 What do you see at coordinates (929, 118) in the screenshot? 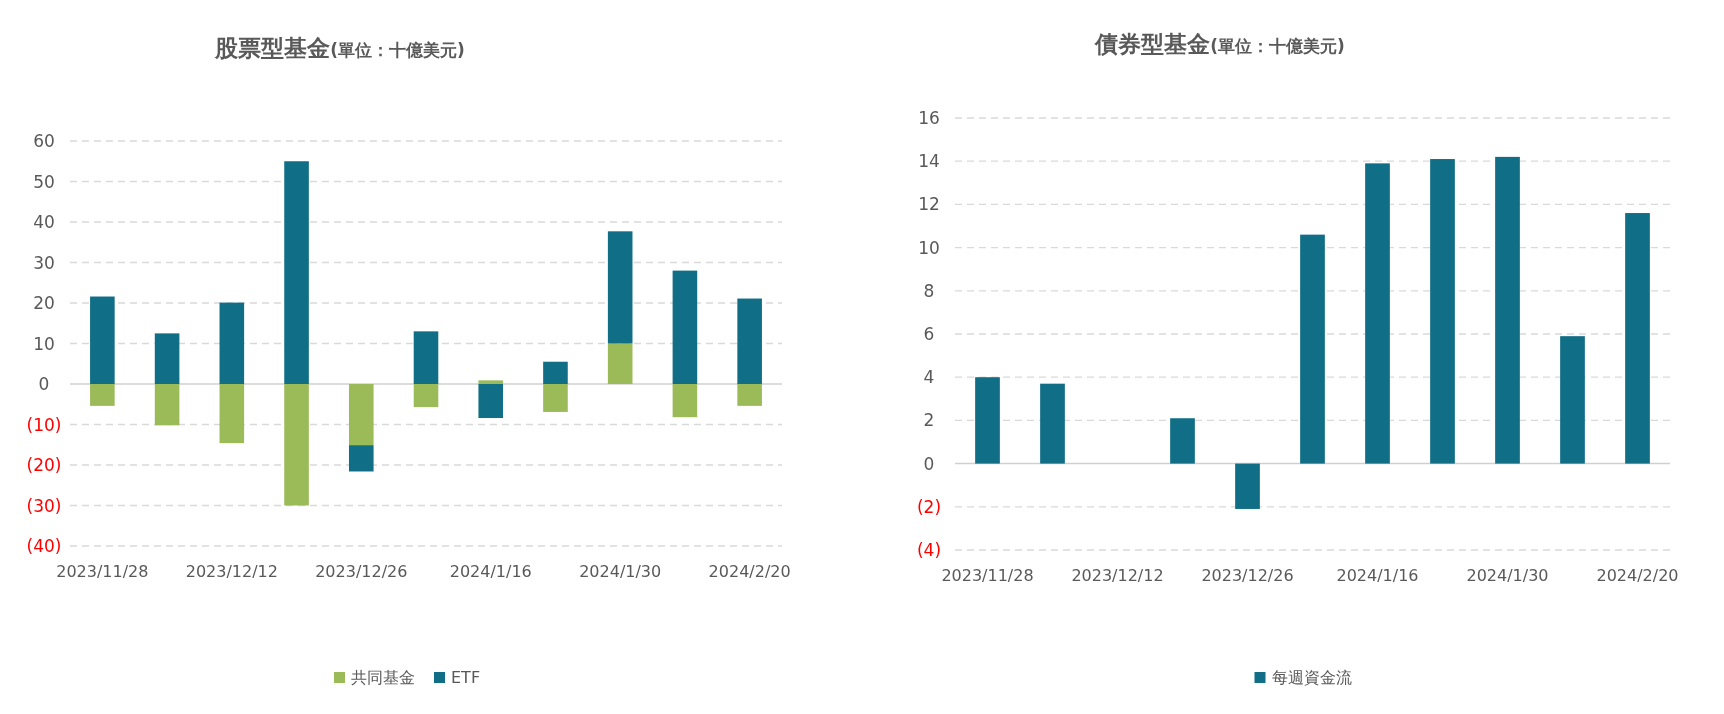
I see `y-tick-label: 16` at bounding box center [929, 118].